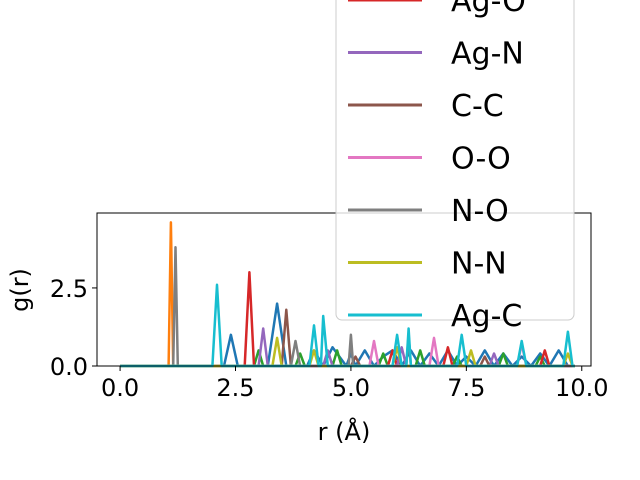 Image resolution: width=640 pixels, height=480 pixels. Describe the element at coordinates (344, 431) in the screenshot. I see `x-axis-label: r (Å)` at that location.